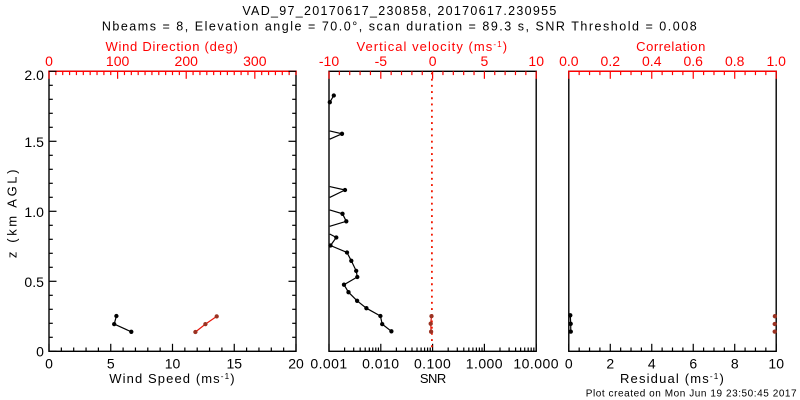 The width and height of the screenshot is (800, 400). I want to click on svg-text: 0.010, so click(380, 363).